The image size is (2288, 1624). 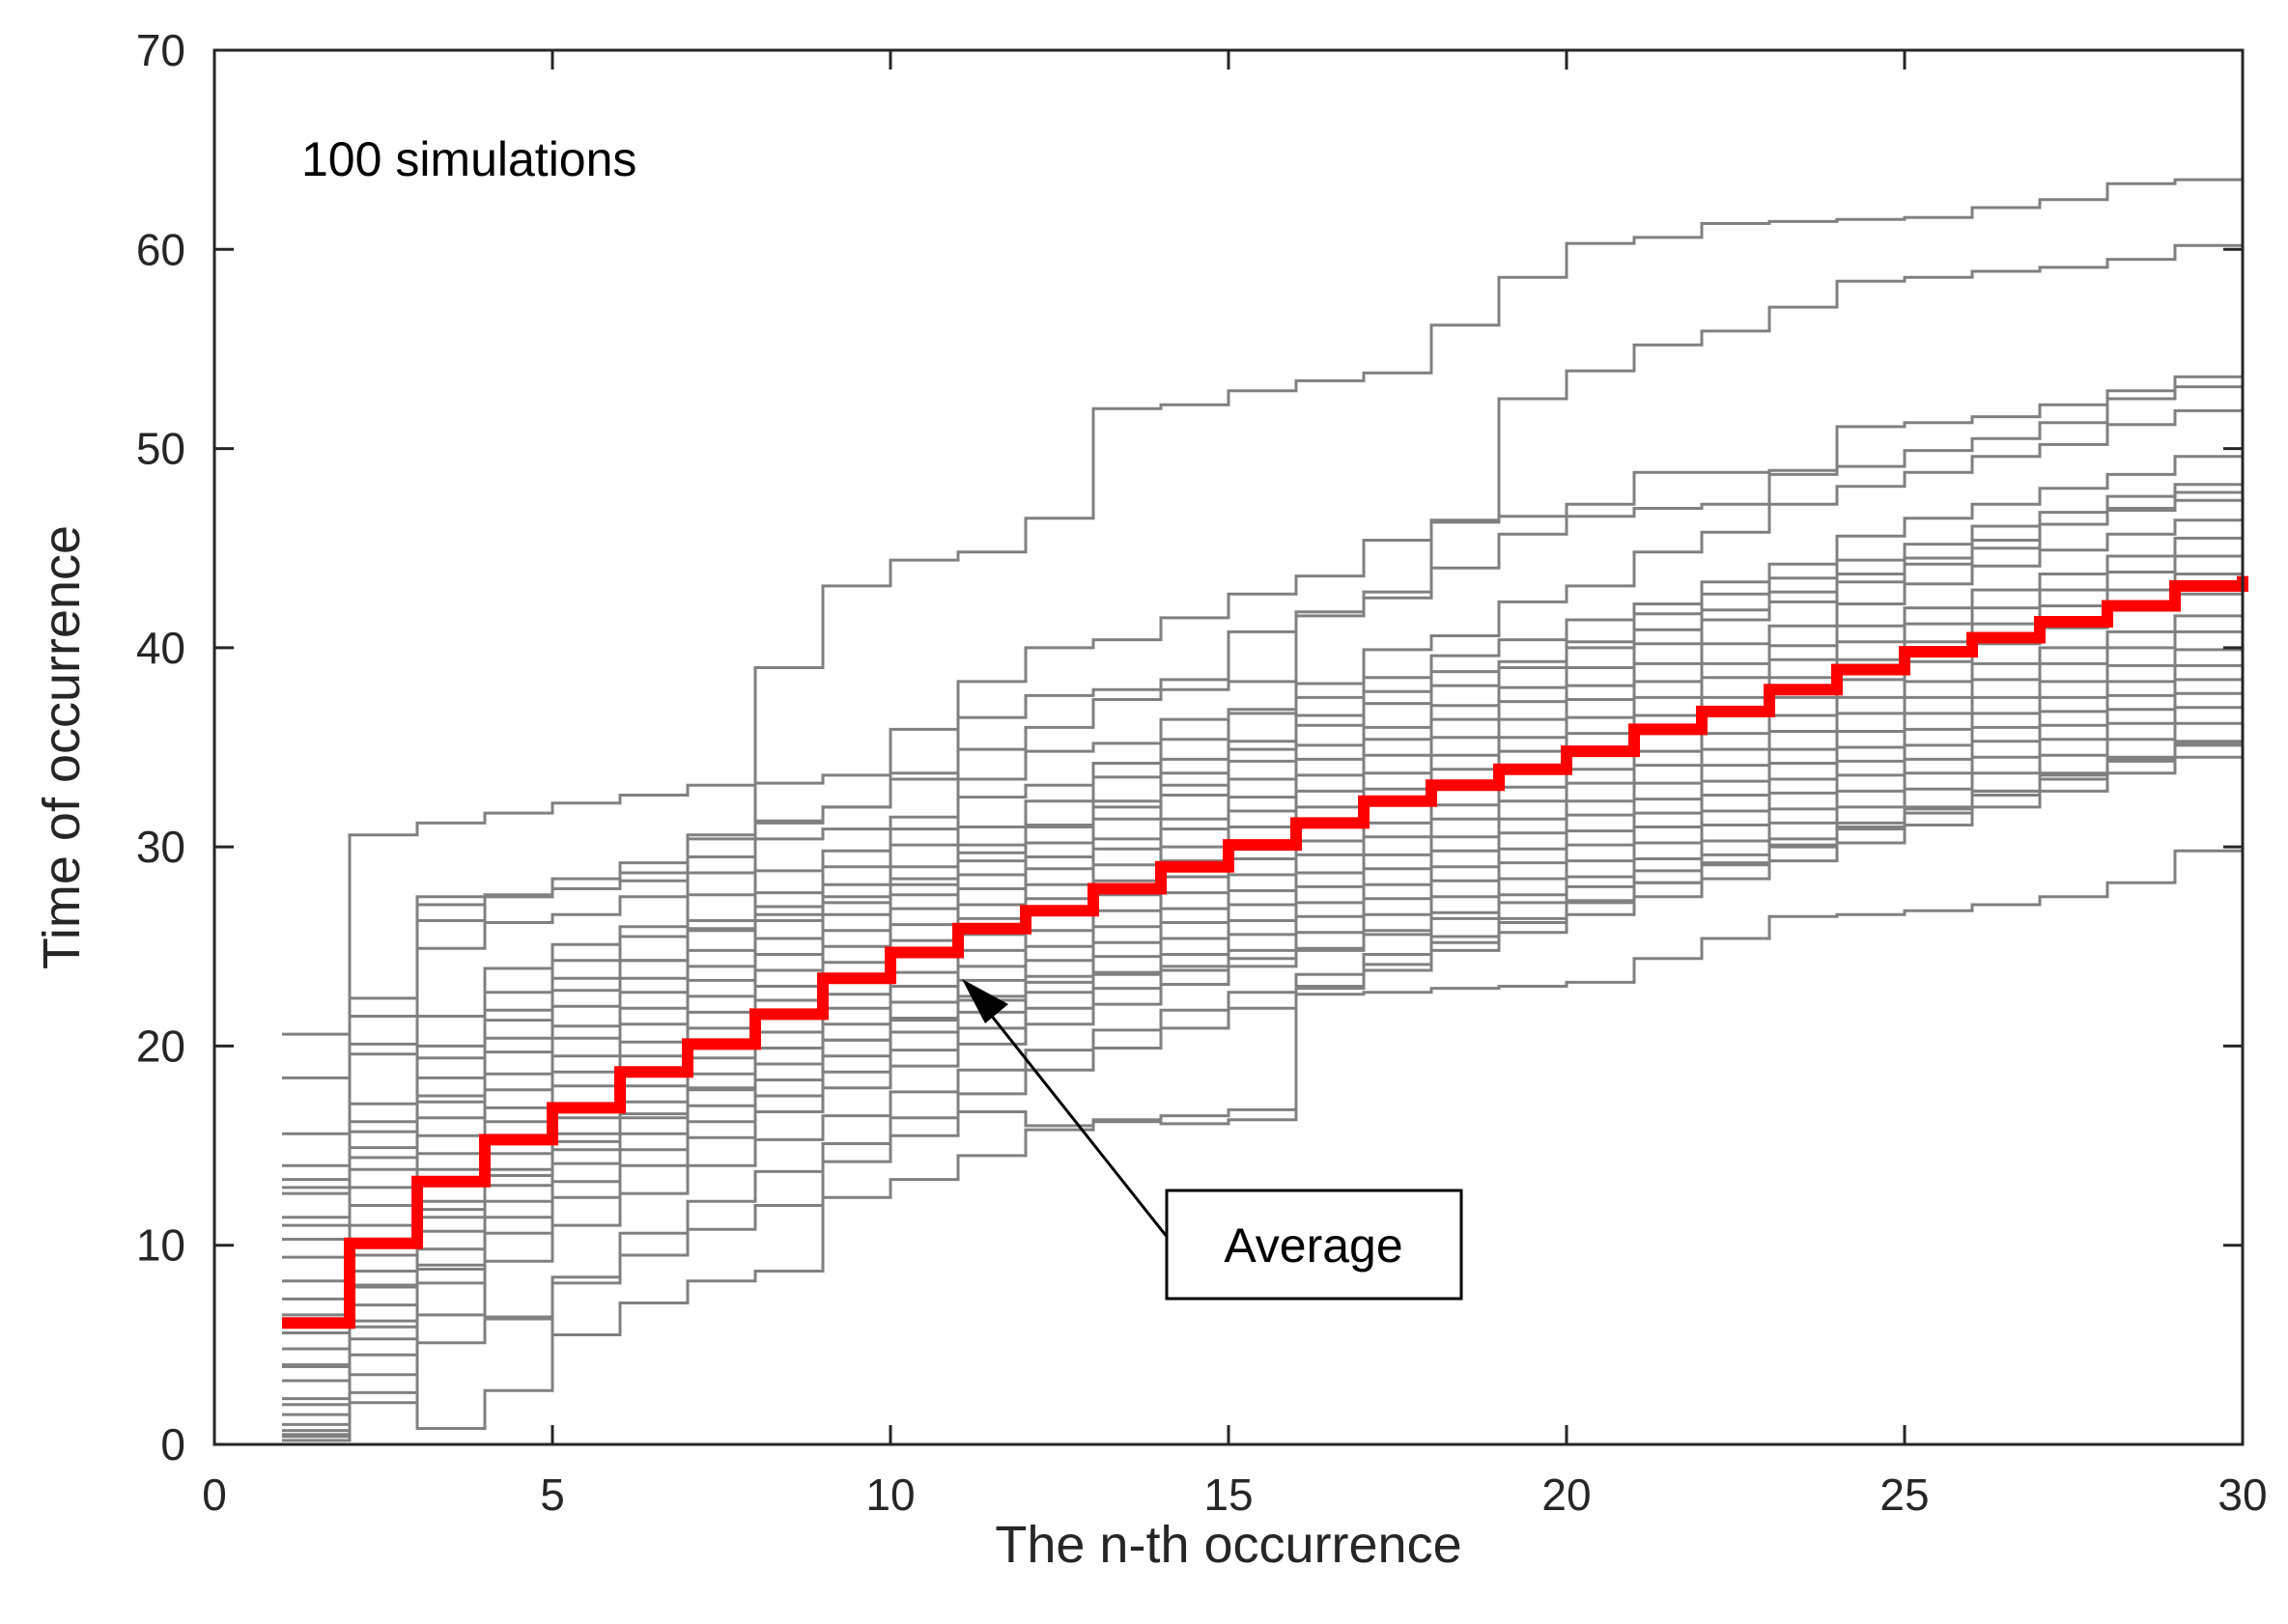 What do you see at coordinates (1904, 1495) in the screenshot?
I see `x-tick-label: 25` at bounding box center [1904, 1495].